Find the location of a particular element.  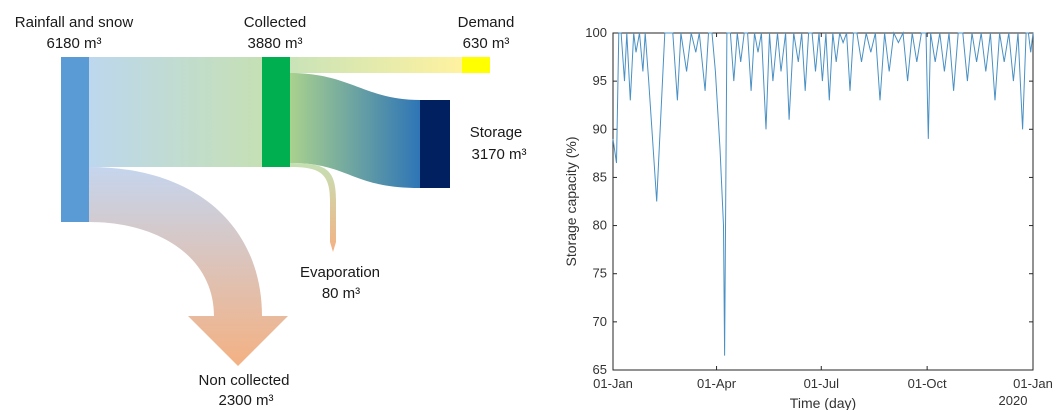

node-collected is located at coordinates (276, 112).